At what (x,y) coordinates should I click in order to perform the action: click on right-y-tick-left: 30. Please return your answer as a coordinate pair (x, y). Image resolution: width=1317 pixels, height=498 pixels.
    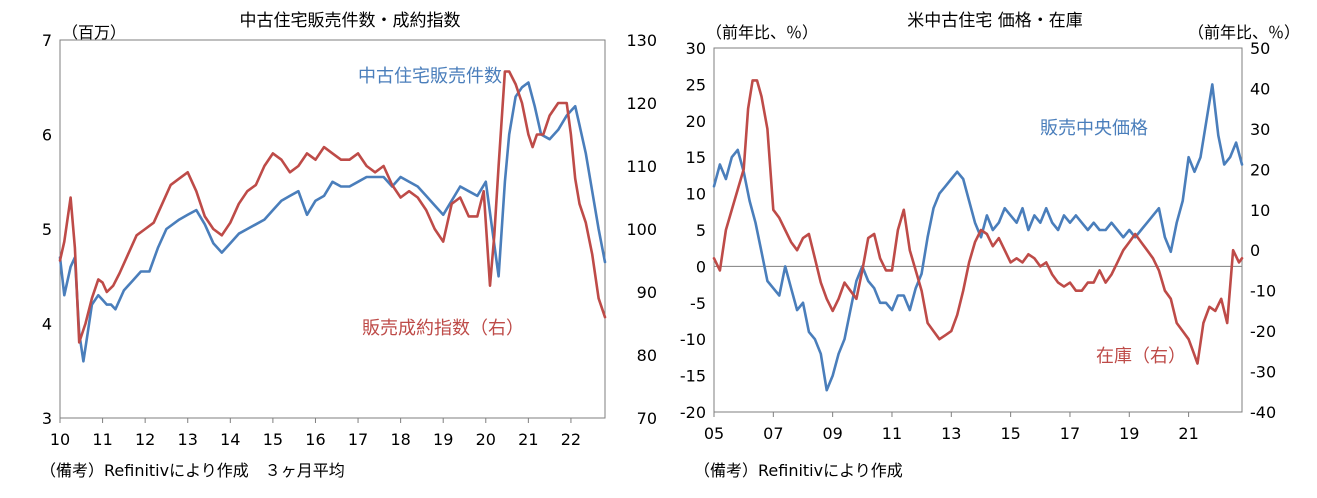
    Looking at the image, I should click on (696, 48).